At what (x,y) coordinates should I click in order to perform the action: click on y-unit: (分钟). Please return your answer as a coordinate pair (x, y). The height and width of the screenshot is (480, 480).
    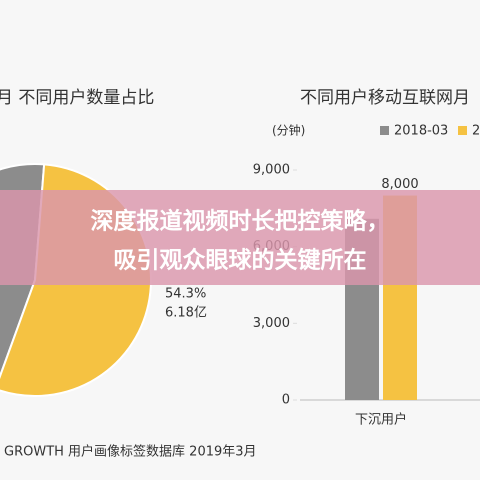
    Looking at the image, I should click on (288, 130).